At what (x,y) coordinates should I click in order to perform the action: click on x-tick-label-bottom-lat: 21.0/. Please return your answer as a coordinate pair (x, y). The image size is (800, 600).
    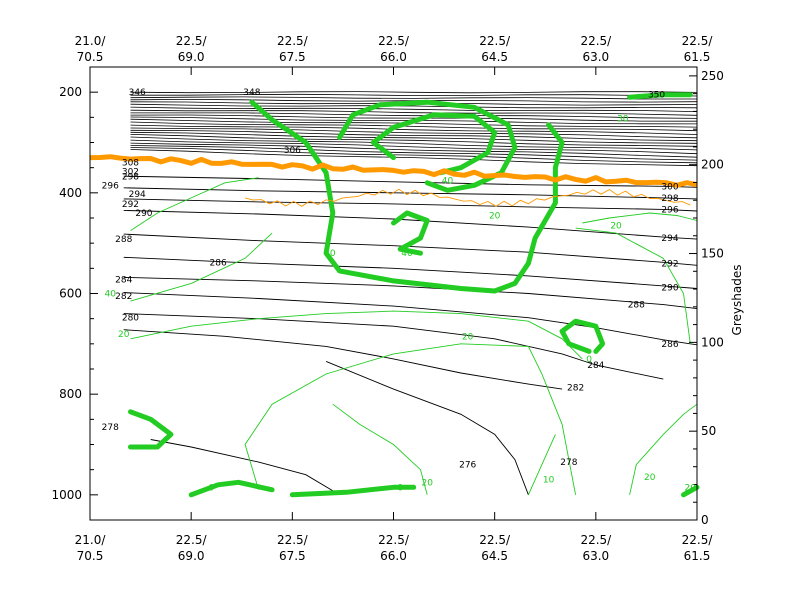
    Looking at the image, I should click on (91, 540).